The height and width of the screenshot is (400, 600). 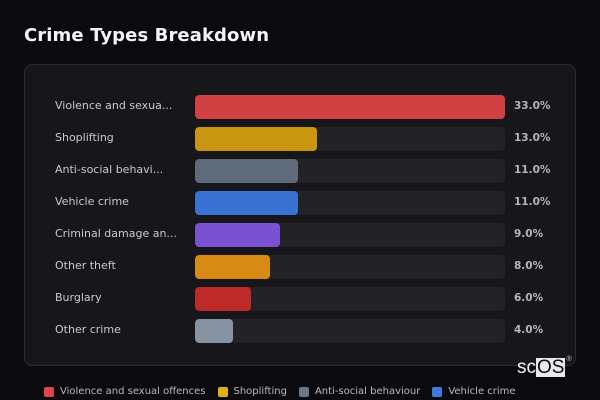 I want to click on bar-label: Shoplifting, so click(x=84, y=137).